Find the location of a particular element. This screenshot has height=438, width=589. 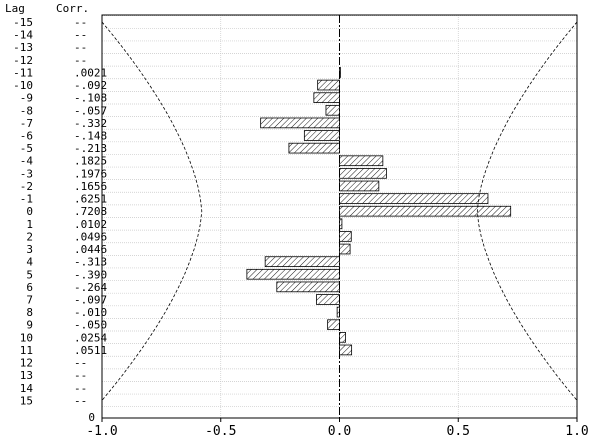

lag-label: 10 is located at coordinates (26, 337).